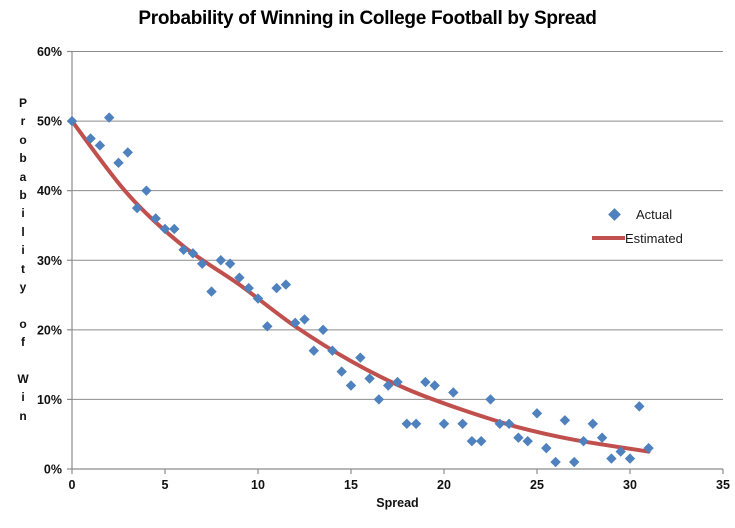 The width and height of the screenshot is (735, 528). What do you see at coordinates (444, 485) in the screenshot?
I see `x-tick-label: 20` at bounding box center [444, 485].